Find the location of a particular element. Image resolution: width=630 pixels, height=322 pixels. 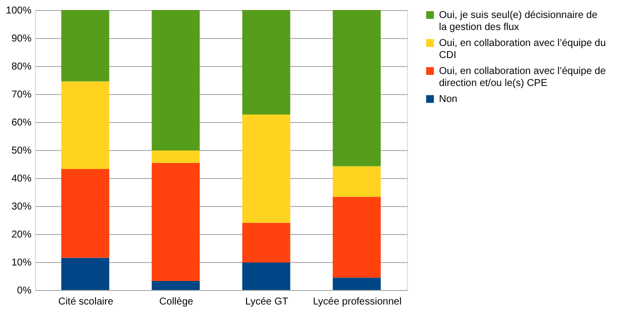

x-tick-label: Lycée GT is located at coordinates (266, 302).